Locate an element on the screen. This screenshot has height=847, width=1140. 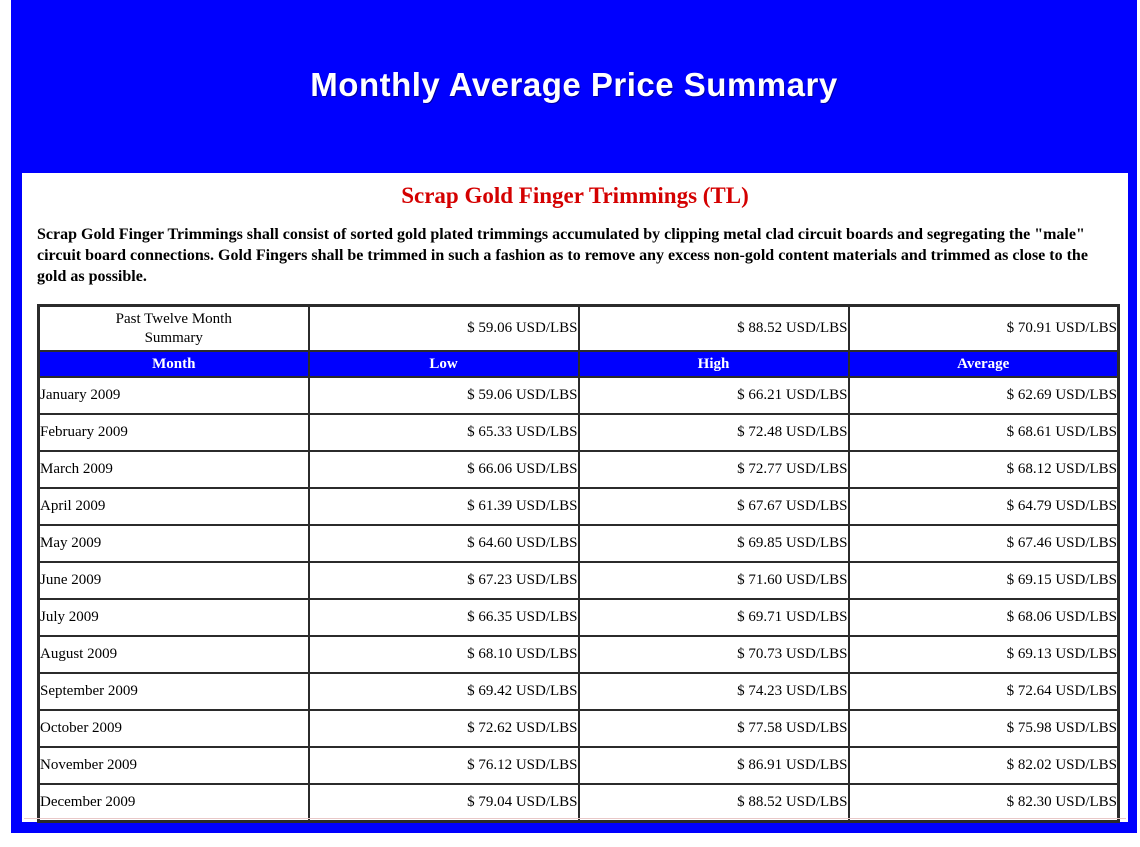
high-cell: $ 72.77 USD/LBS is located at coordinates (713, 469).